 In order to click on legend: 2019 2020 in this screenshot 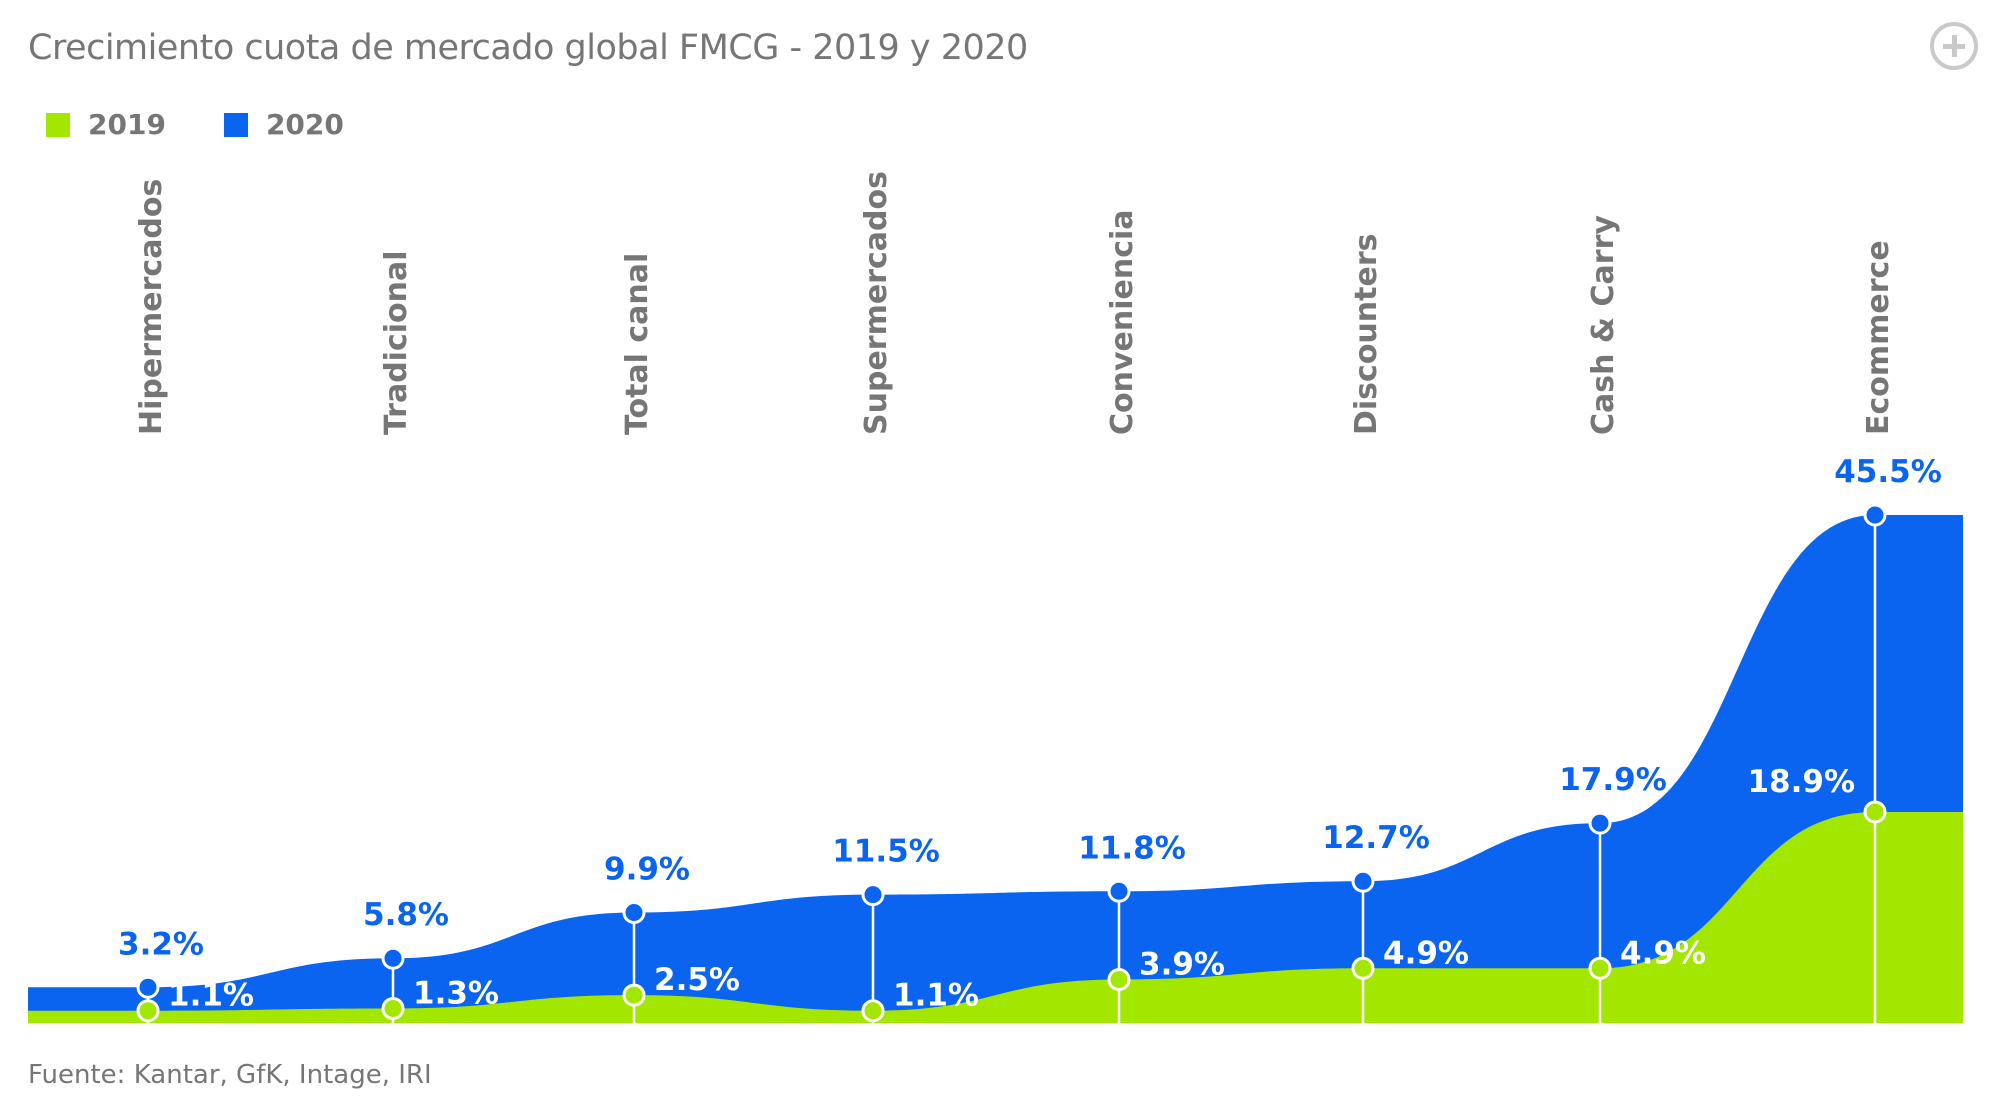, I will do `click(224, 124)`.